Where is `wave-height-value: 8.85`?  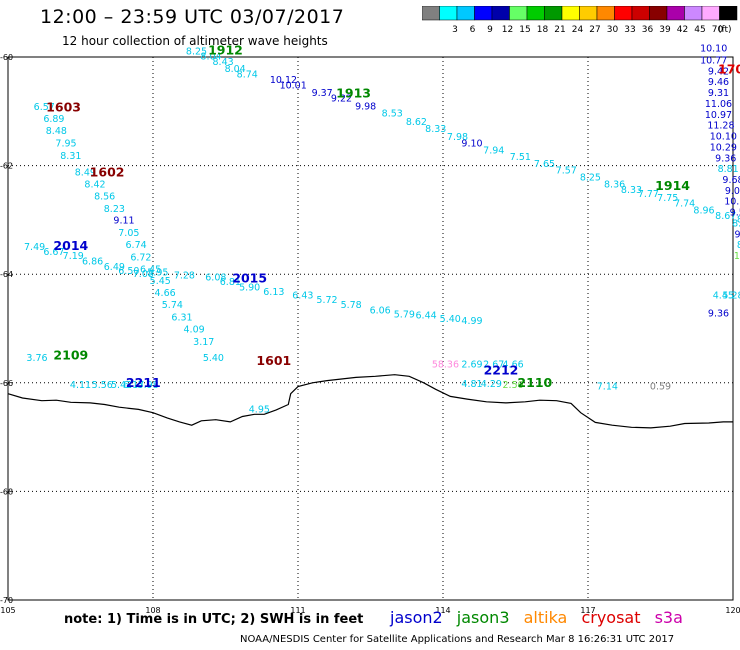 wave-height-value: 8.85 is located at coordinates (738, 245).